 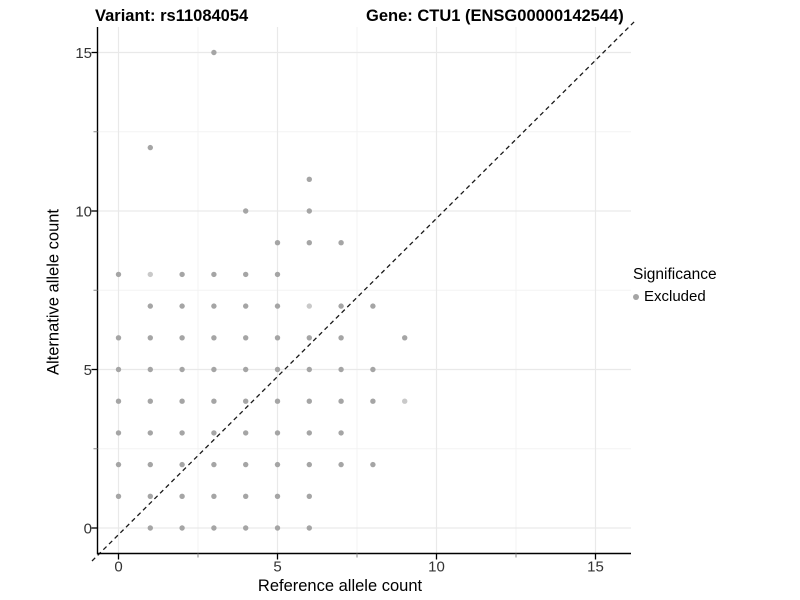 I want to click on x-tick-label: 5, so click(x=277, y=567).